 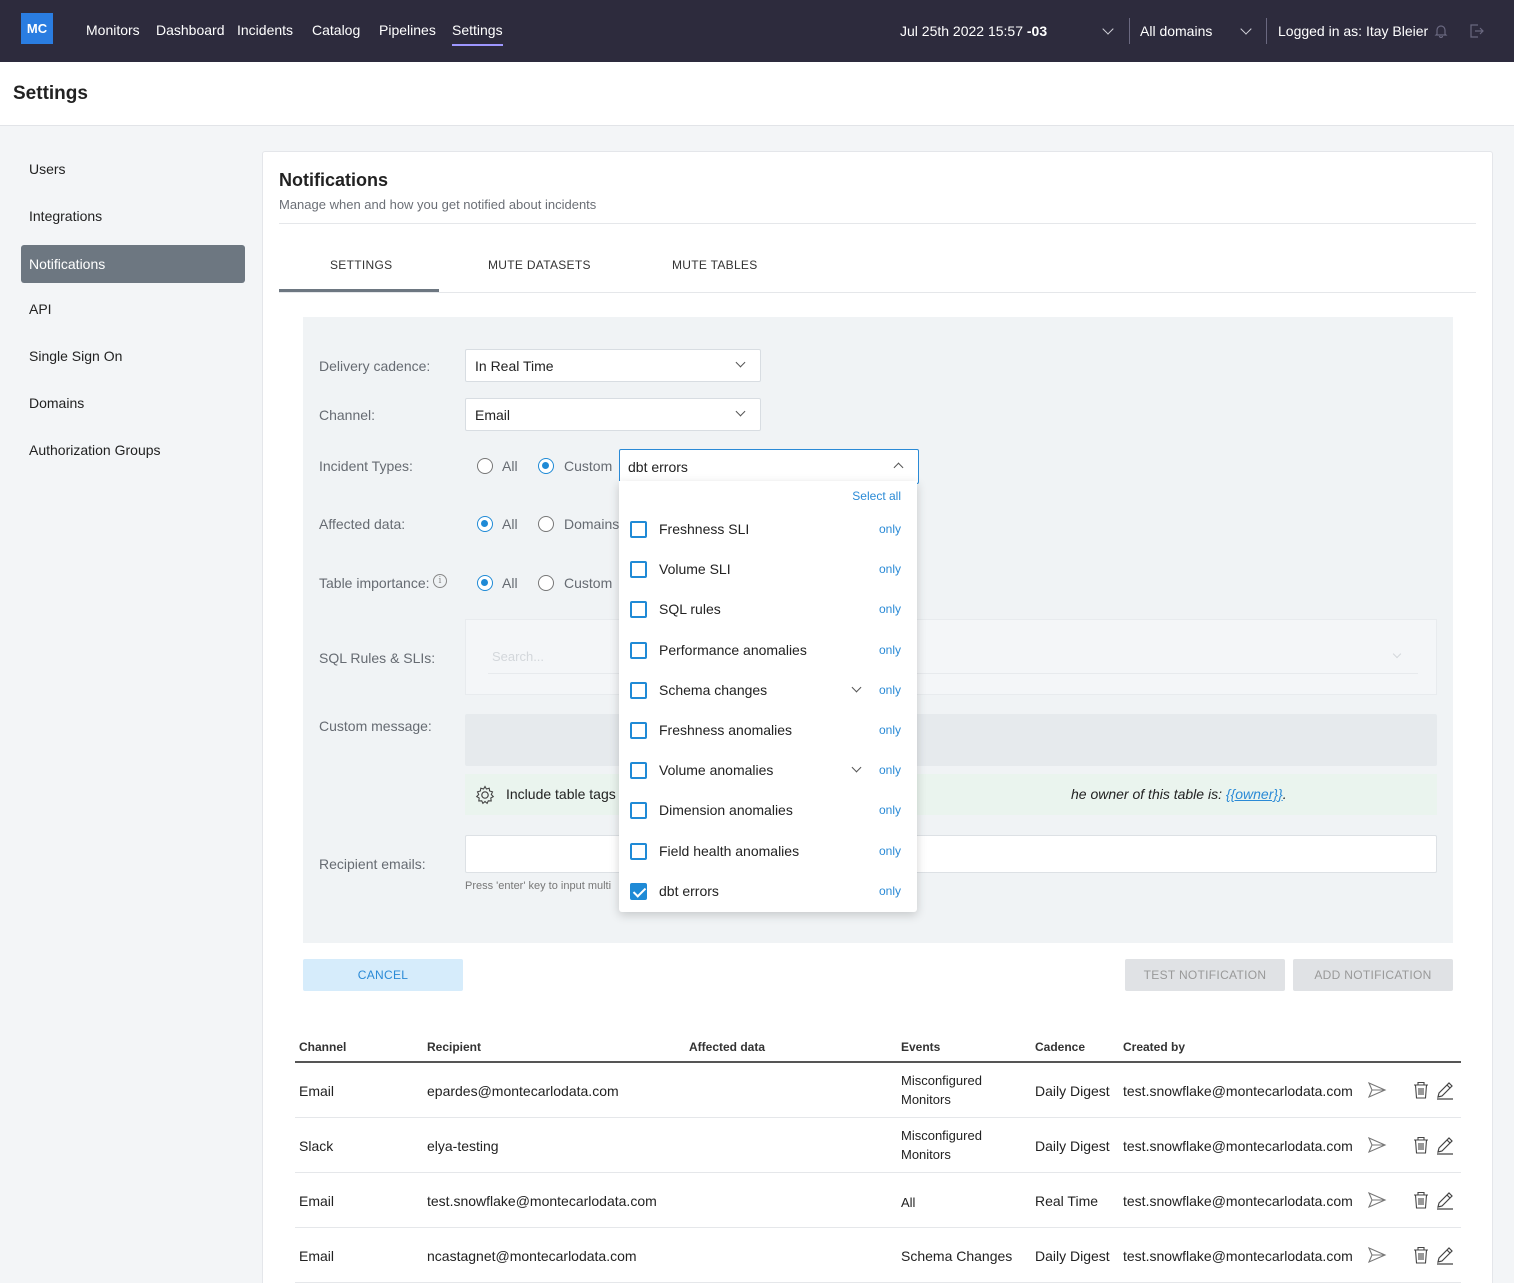 What do you see at coordinates (951, 740) in the screenshot?
I see `custom-message-input` at bounding box center [951, 740].